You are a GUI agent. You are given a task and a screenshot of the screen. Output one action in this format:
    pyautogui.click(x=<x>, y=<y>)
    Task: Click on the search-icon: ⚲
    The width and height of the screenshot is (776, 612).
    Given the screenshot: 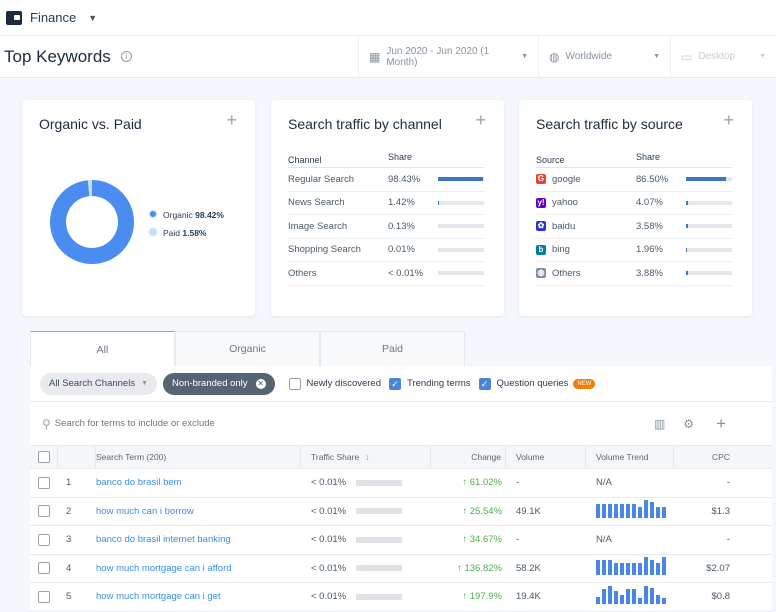 What is the action you would take?
    pyautogui.click(x=46, y=423)
    